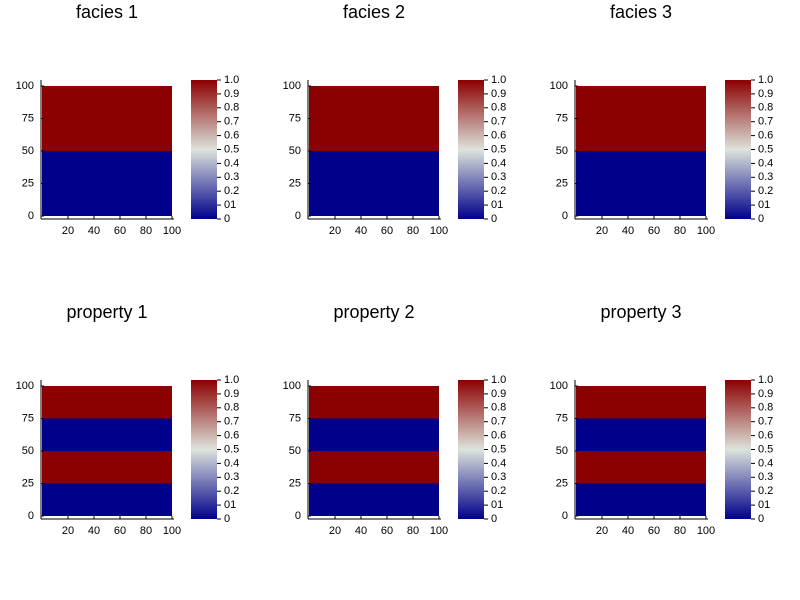 Image resolution: width=800 pixels, height=600 pixels. I want to click on panel-title: facies 3, so click(641, 12).